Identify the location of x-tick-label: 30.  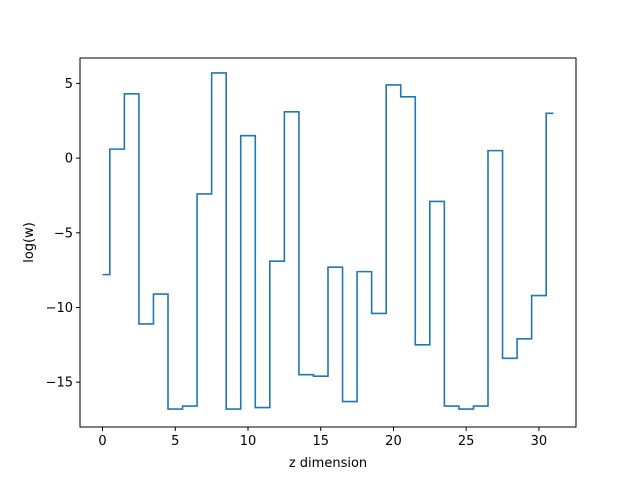
(539, 441).